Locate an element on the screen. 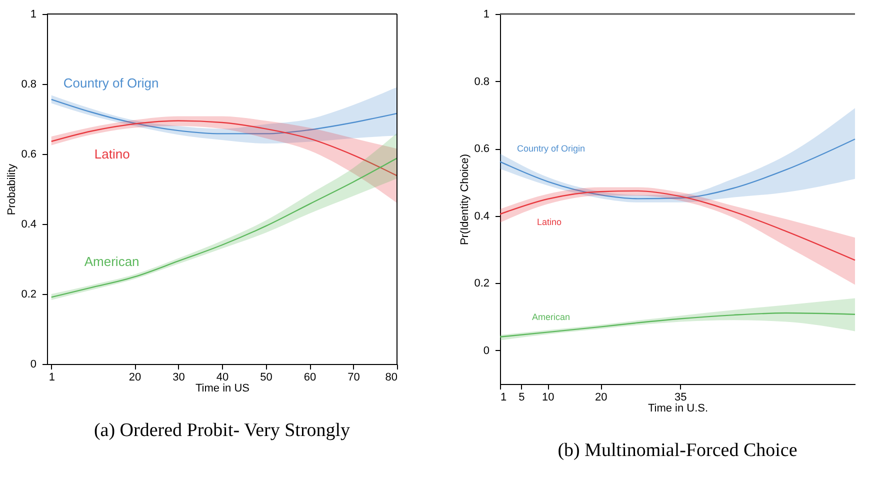 The image size is (871, 487). y-axis-title: Probability is located at coordinates (12, 189).